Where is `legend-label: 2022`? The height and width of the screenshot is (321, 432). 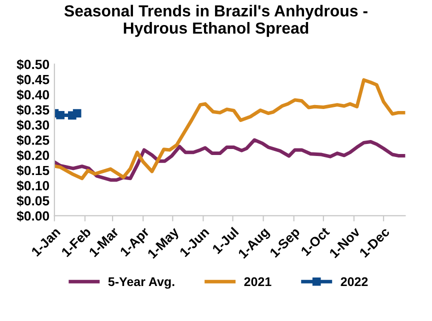 legend-label: 2022 is located at coordinates (354, 281).